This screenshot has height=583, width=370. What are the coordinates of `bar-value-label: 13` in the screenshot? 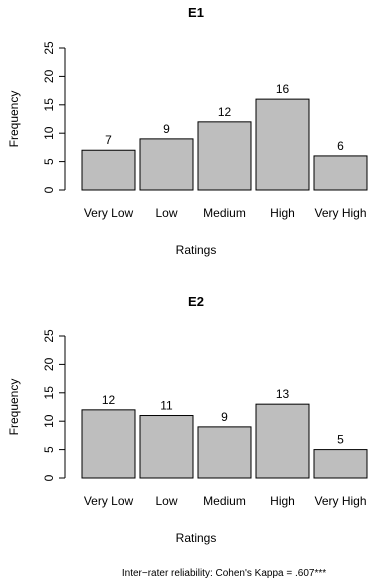 It's located at (283, 394).